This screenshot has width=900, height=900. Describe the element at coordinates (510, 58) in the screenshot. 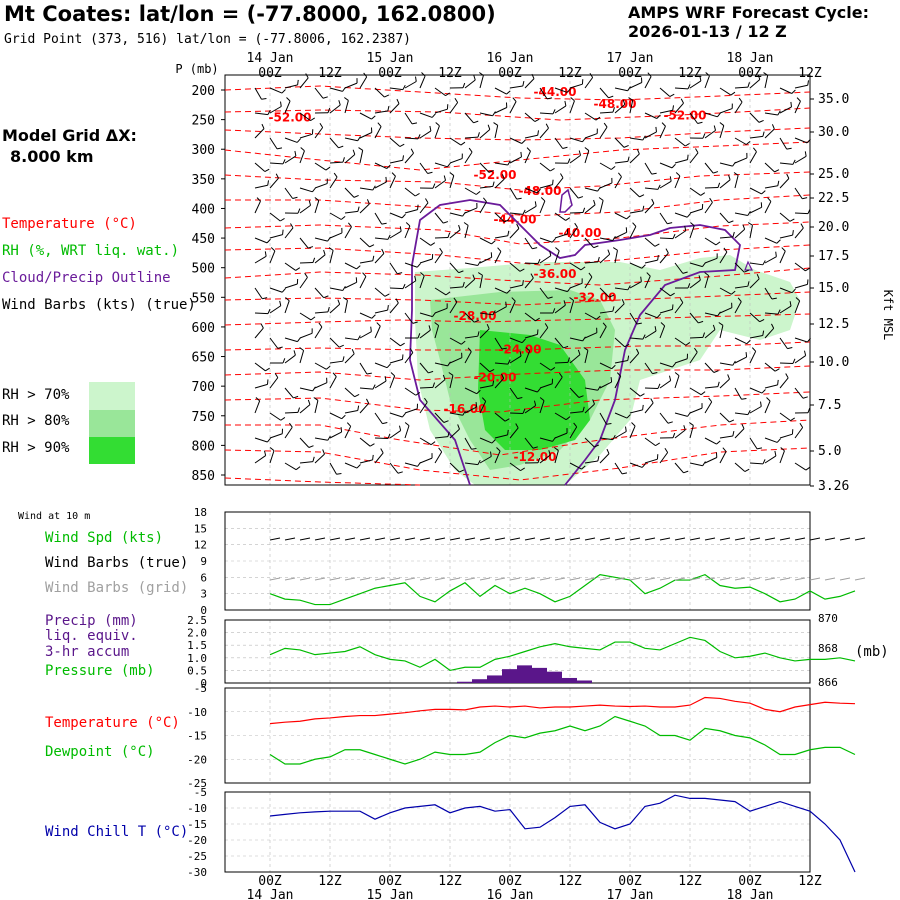

I see `time-date-label-top: 16 Jan` at that location.